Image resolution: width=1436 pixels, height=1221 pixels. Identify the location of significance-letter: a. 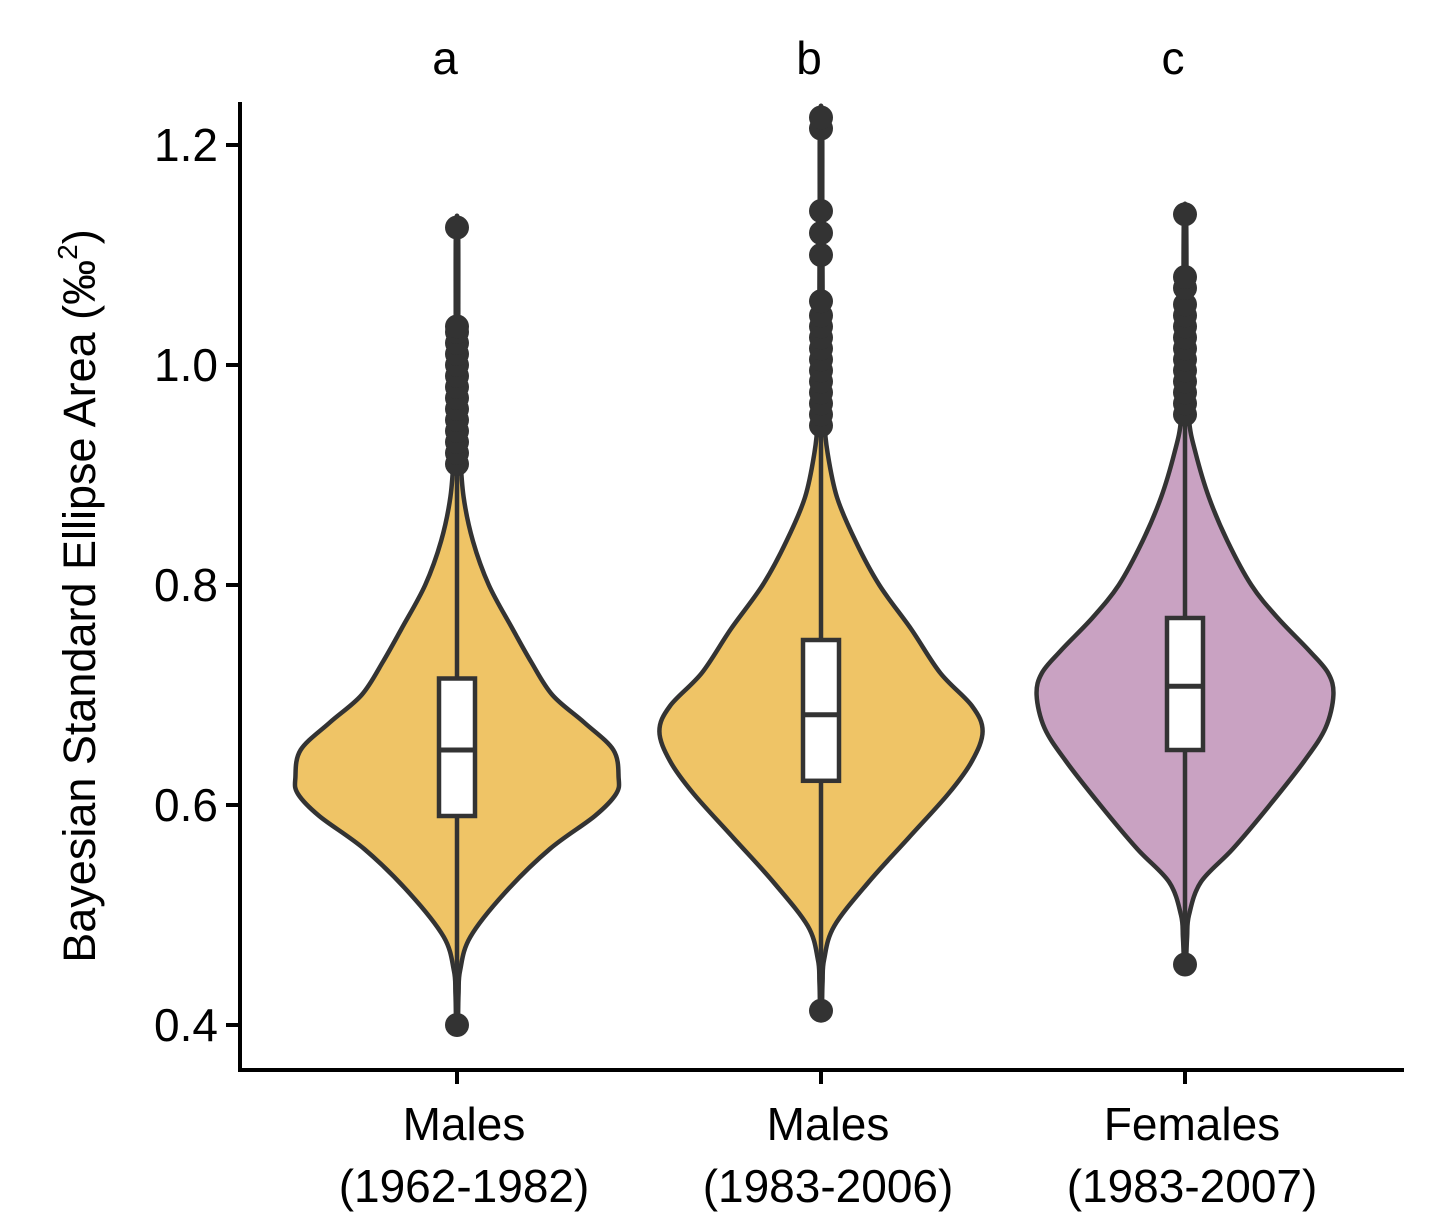
(445, 58).